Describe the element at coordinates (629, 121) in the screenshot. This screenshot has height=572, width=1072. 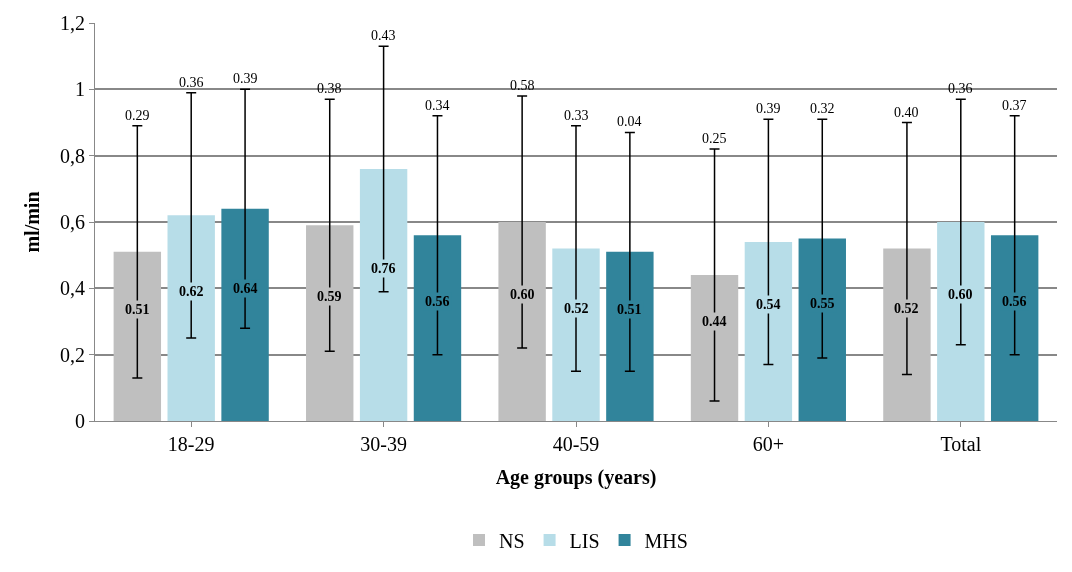
I see `annotation: 0.04` at that location.